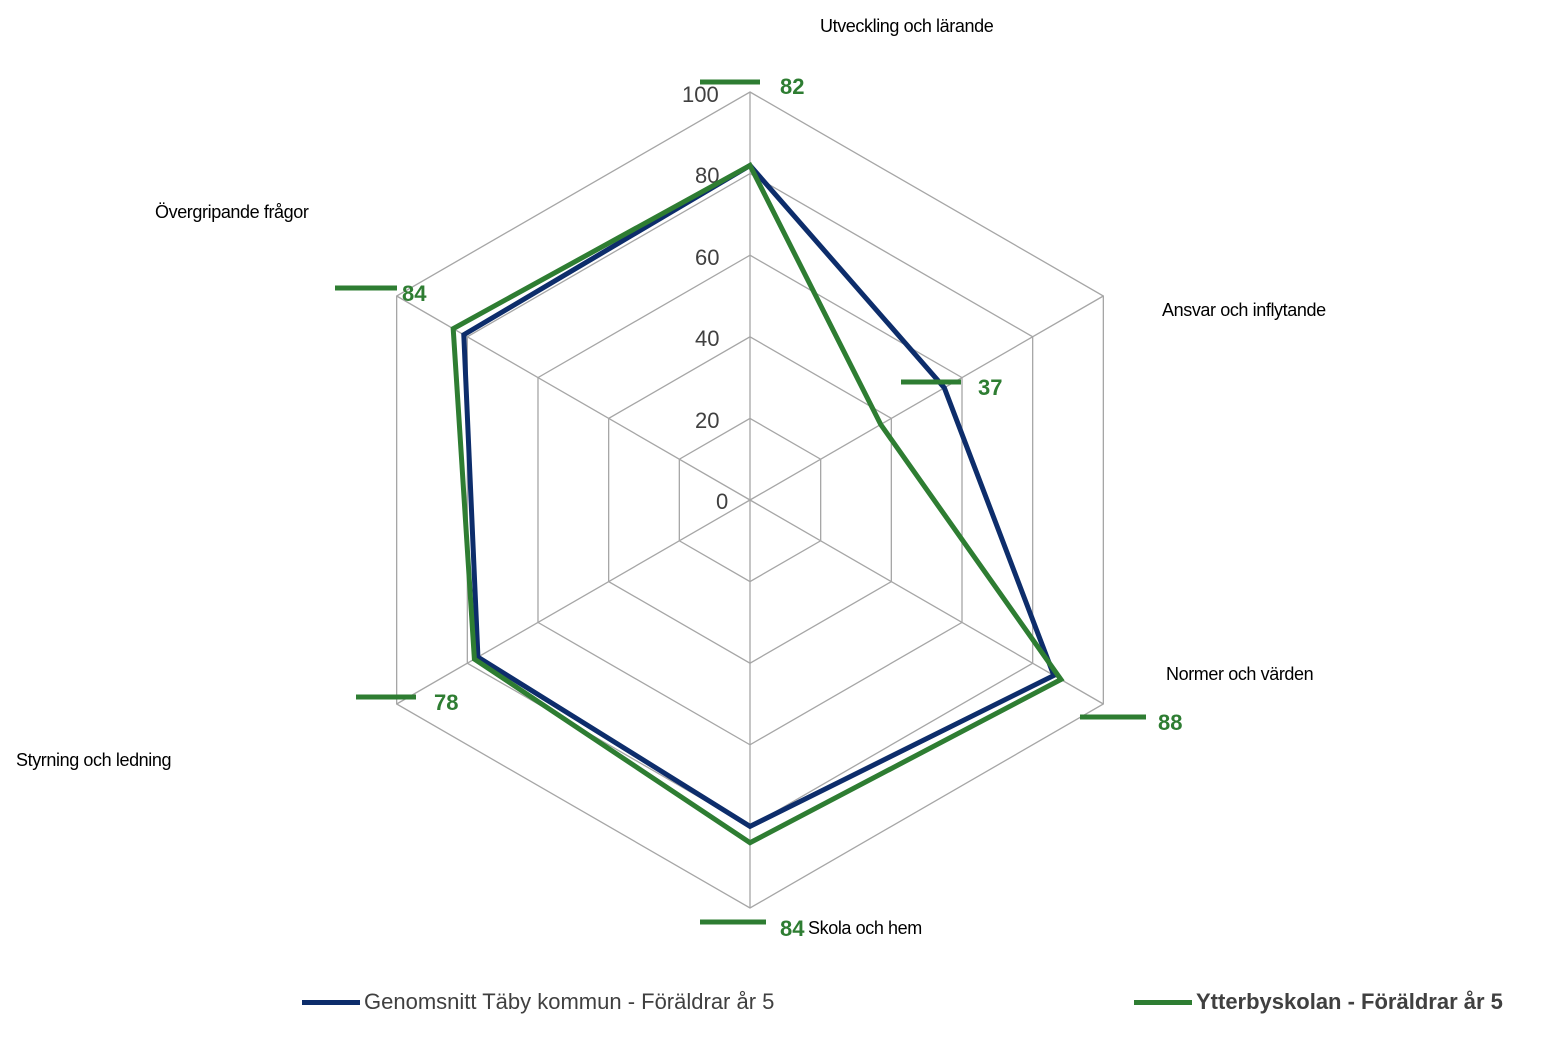  I want to click on category-label: Styrning och ledning, so click(93, 760).